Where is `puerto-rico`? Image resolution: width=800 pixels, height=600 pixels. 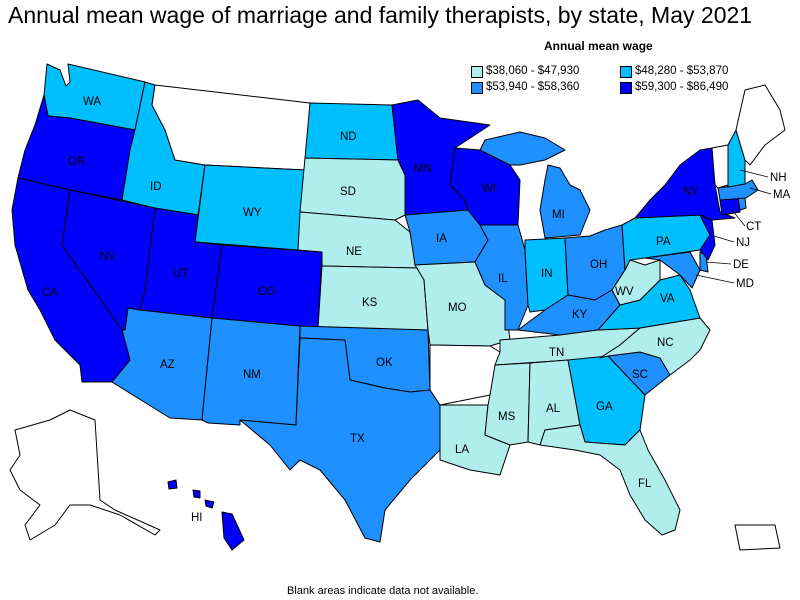 puerto-rico is located at coordinates (757, 537).